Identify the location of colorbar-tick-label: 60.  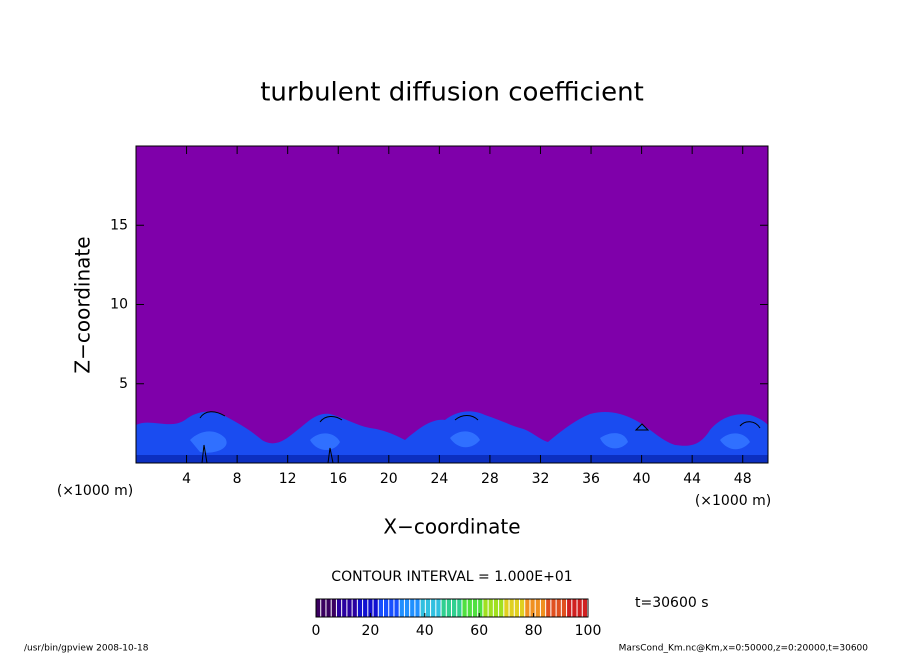
(479, 631).